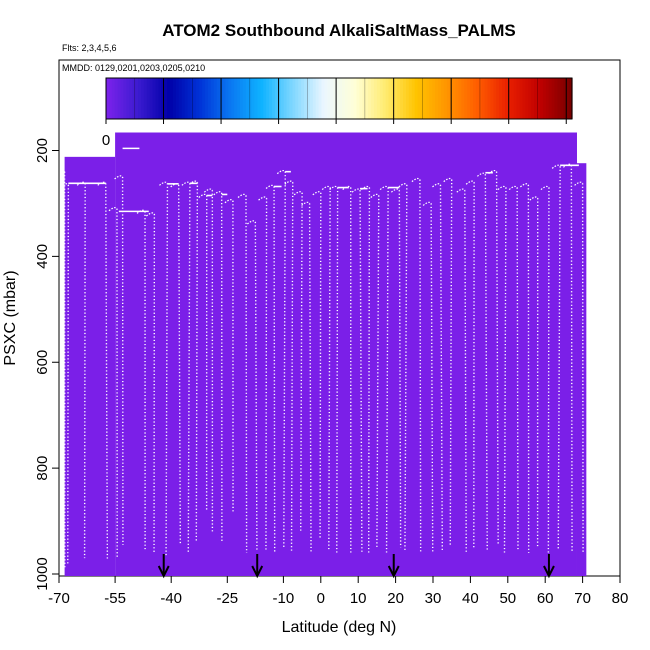 The image size is (650, 650). I want to click on y-tick-label: 400, so click(42, 256).